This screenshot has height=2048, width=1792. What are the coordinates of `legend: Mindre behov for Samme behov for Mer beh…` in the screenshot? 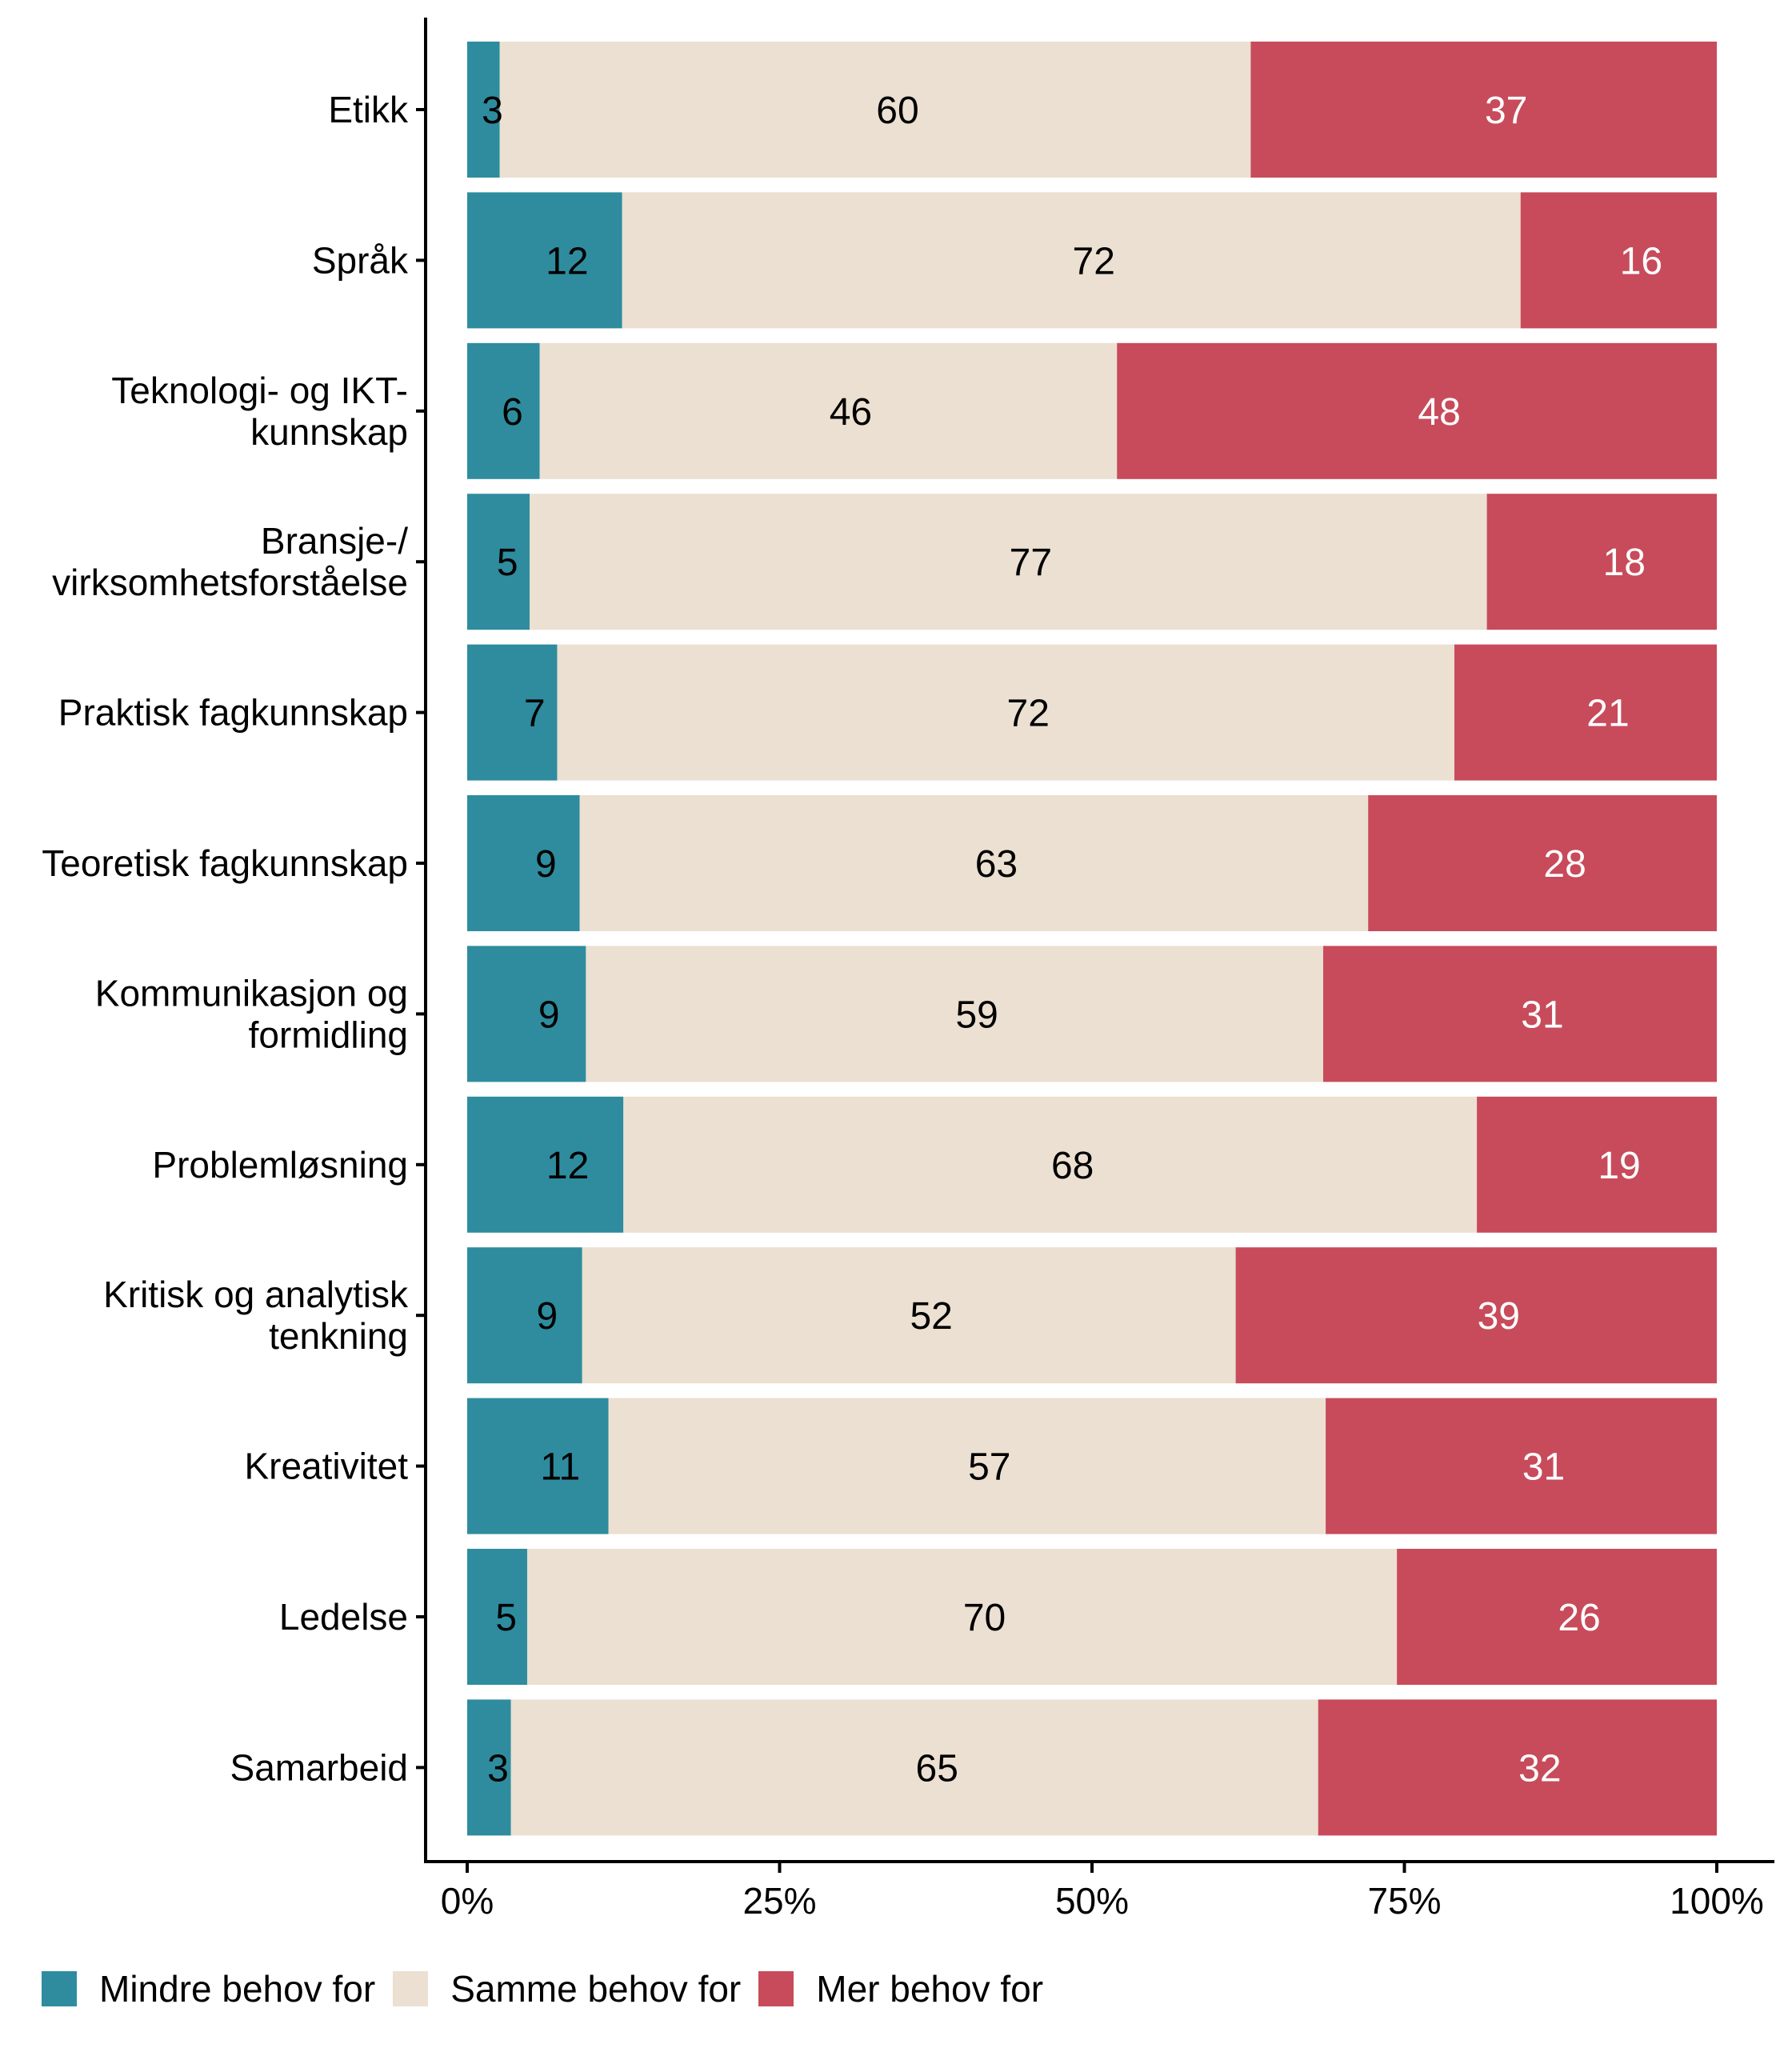 It's located at (551, 1989).